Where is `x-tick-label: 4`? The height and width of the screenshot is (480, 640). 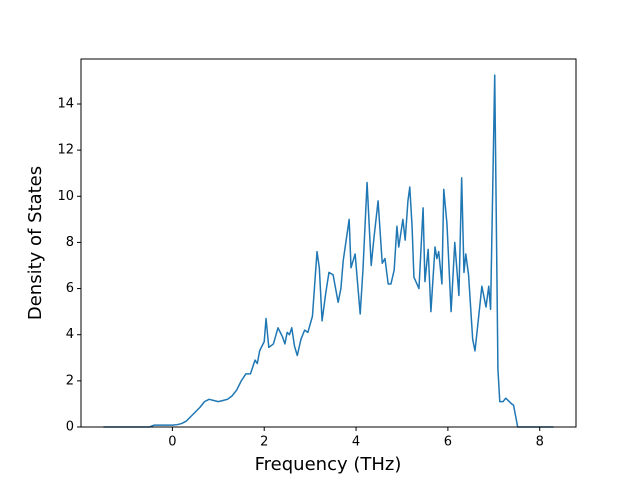
x-tick-label: 4 is located at coordinates (356, 442).